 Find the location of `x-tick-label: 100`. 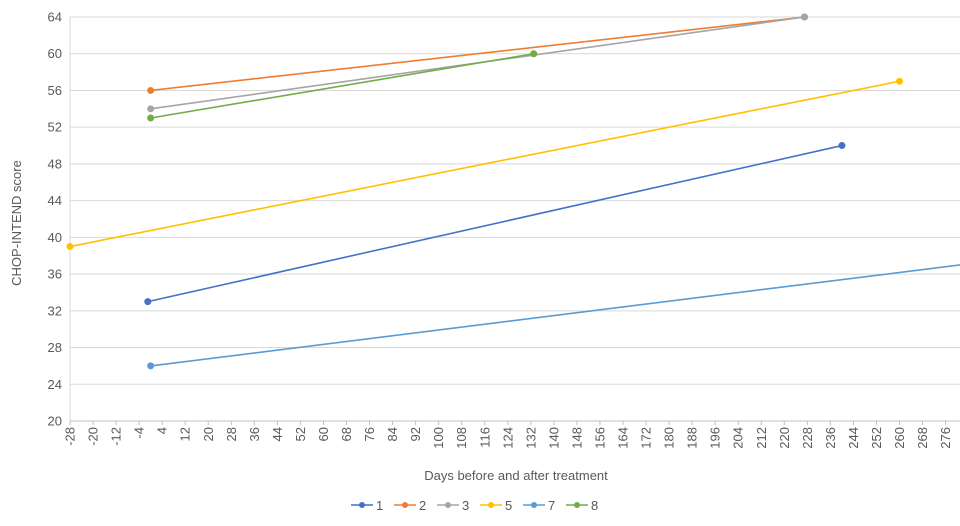

x-tick-label: 100 is located at coordinates (438, 438).